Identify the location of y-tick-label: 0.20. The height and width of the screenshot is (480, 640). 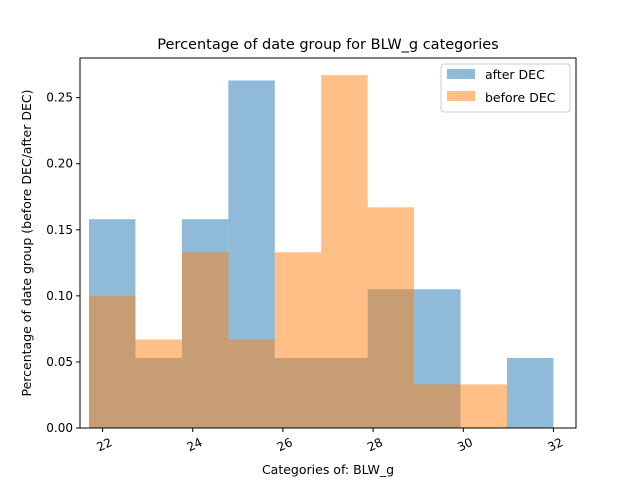
(59, 164).